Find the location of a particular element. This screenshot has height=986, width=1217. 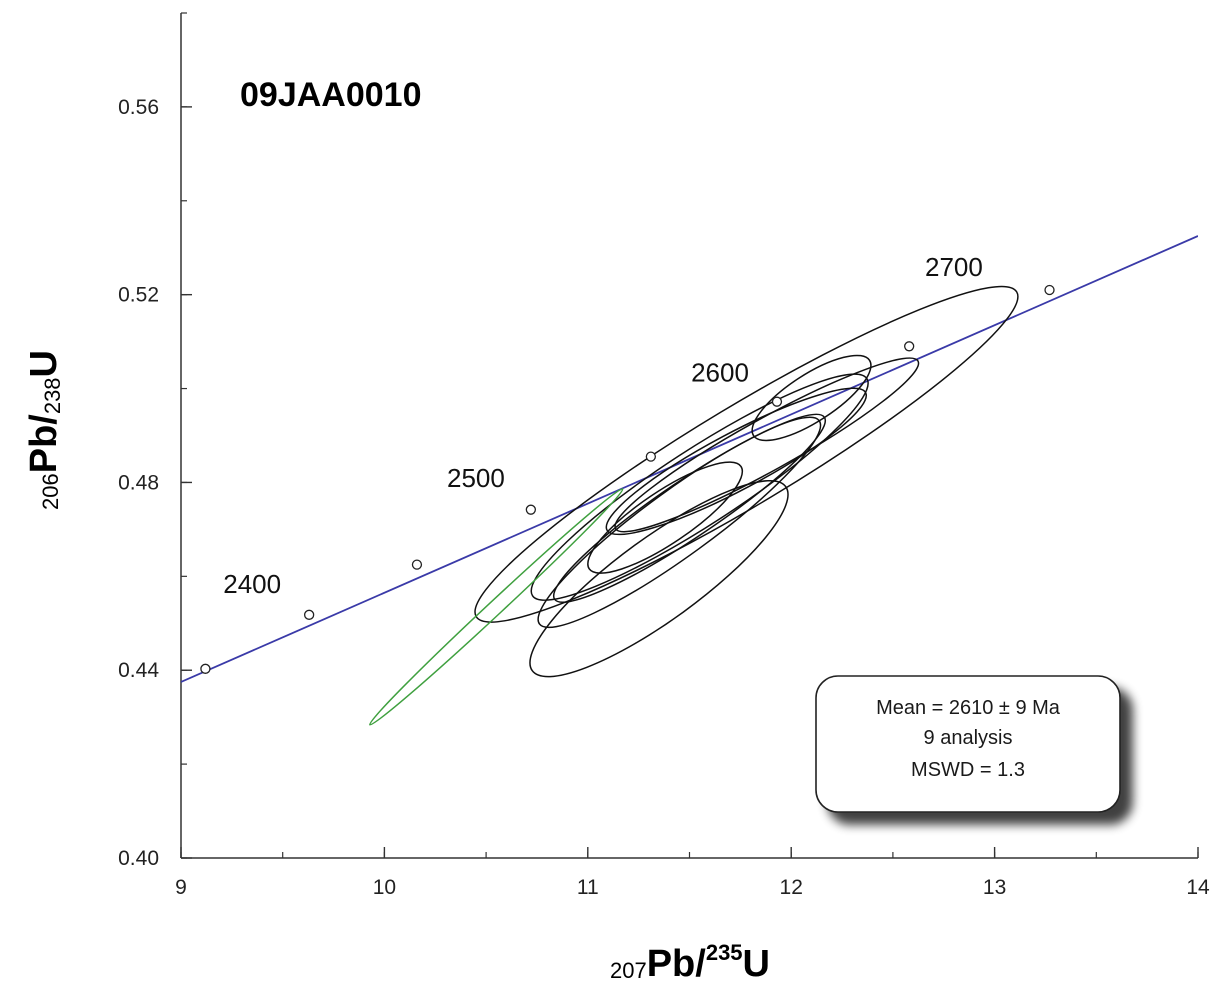

x-tick-label: 10 is located at coordinates (384, 887).